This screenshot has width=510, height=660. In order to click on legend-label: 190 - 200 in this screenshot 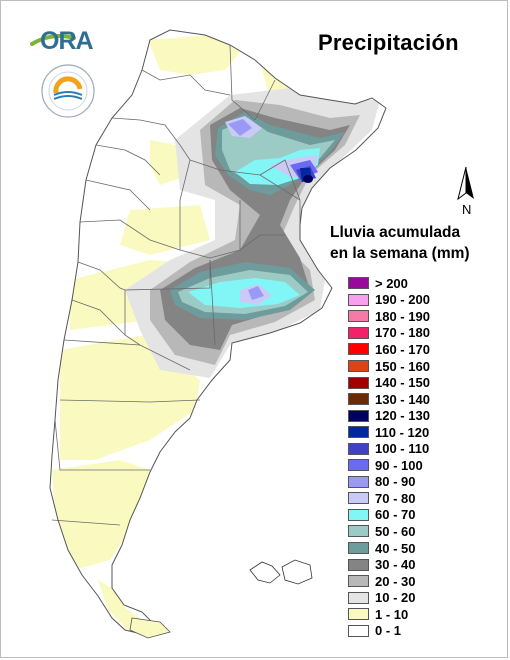, I will do `click(402, 300)`.